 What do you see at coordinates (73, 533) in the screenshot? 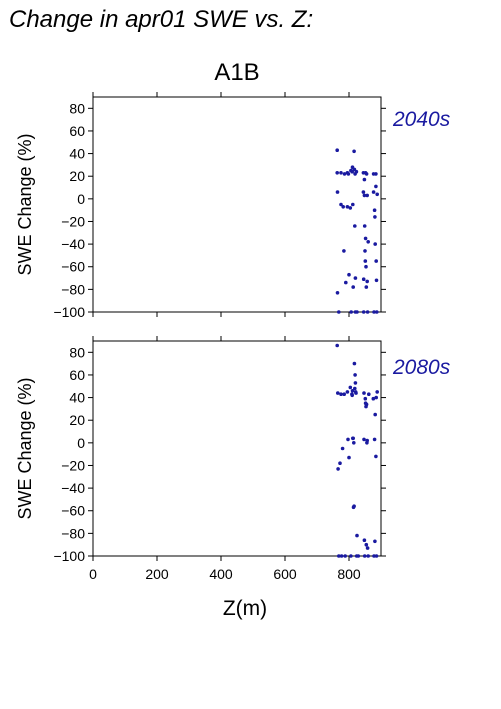
I see `y-tick-label: −80` at bounding box center [73, 533].